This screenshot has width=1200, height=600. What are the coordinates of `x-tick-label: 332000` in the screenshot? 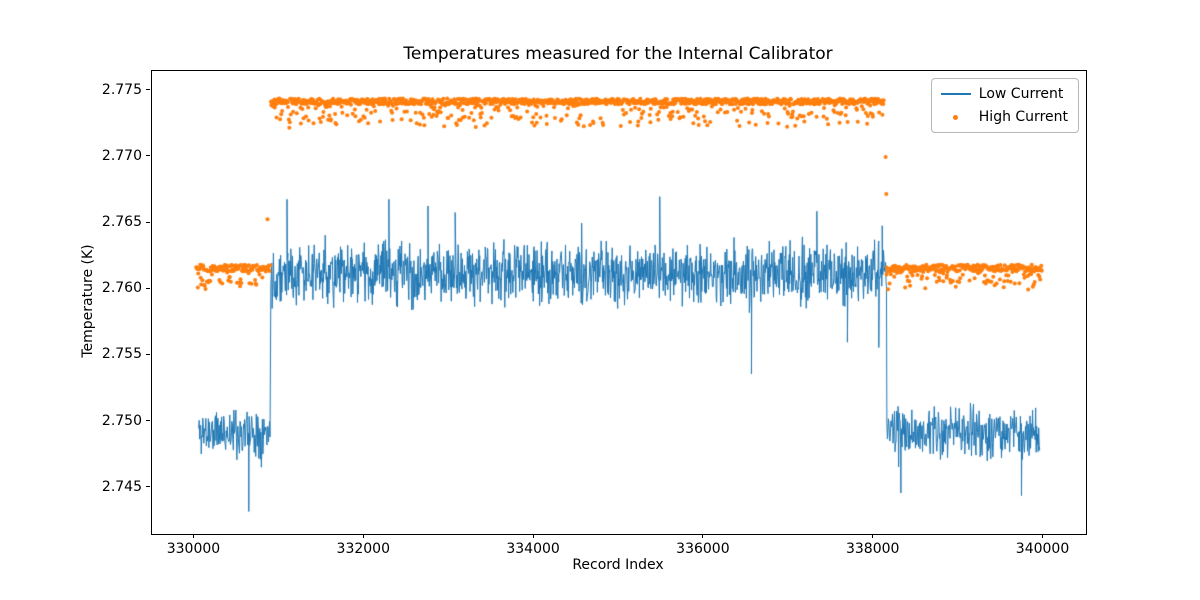 It's located at (363, 549).